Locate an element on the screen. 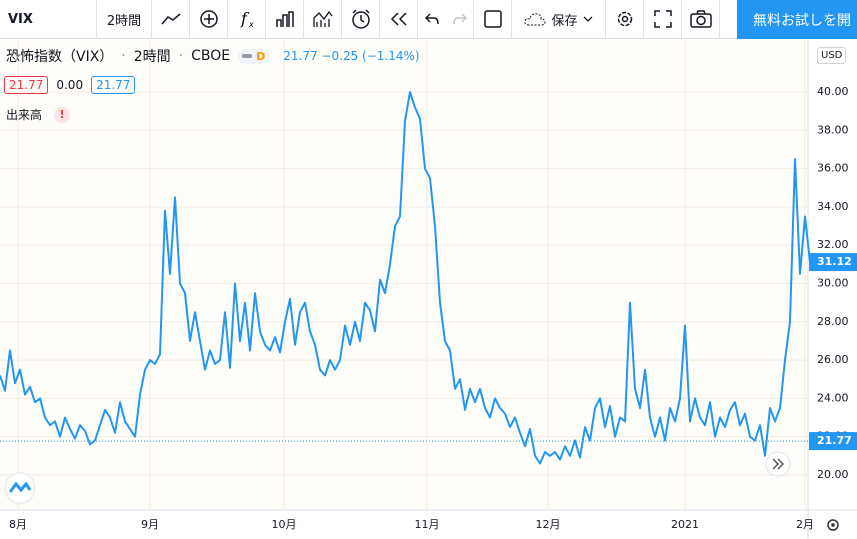 The image size is (857, 539). y-tick-label: 38.00 is located at coordinates (833, 129).